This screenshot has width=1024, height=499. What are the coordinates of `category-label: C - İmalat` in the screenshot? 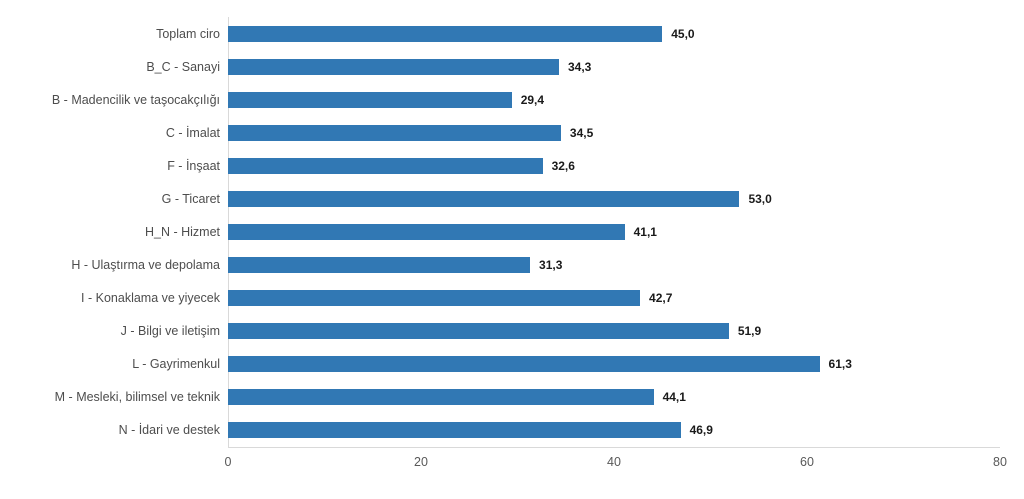 It's located at (192, 132).